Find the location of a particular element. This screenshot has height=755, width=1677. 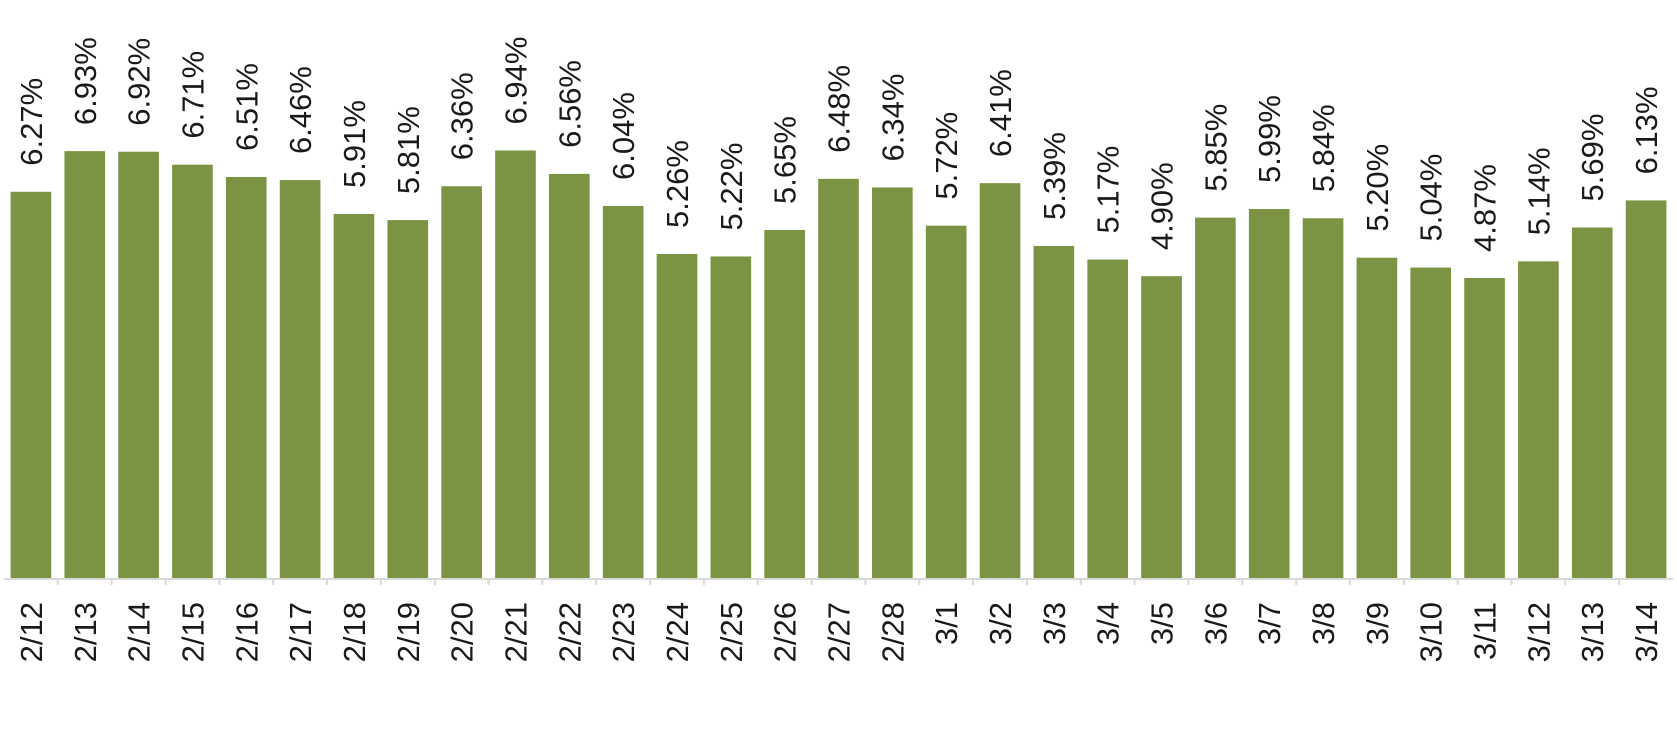

value-label: 5.26% is located at coordinates (677, 184).